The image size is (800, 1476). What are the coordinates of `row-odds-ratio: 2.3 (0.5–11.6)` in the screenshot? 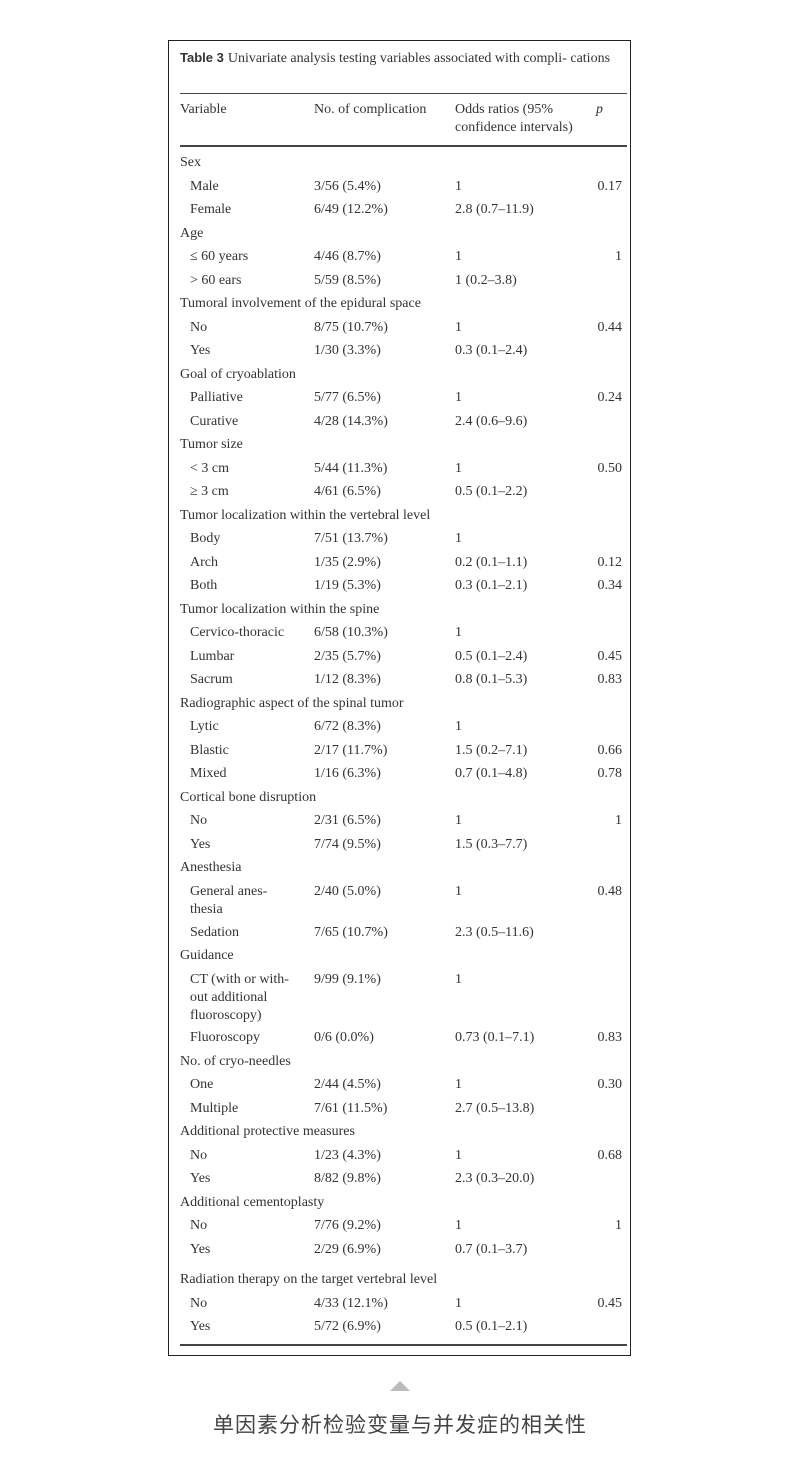 It's located at (494, 932).